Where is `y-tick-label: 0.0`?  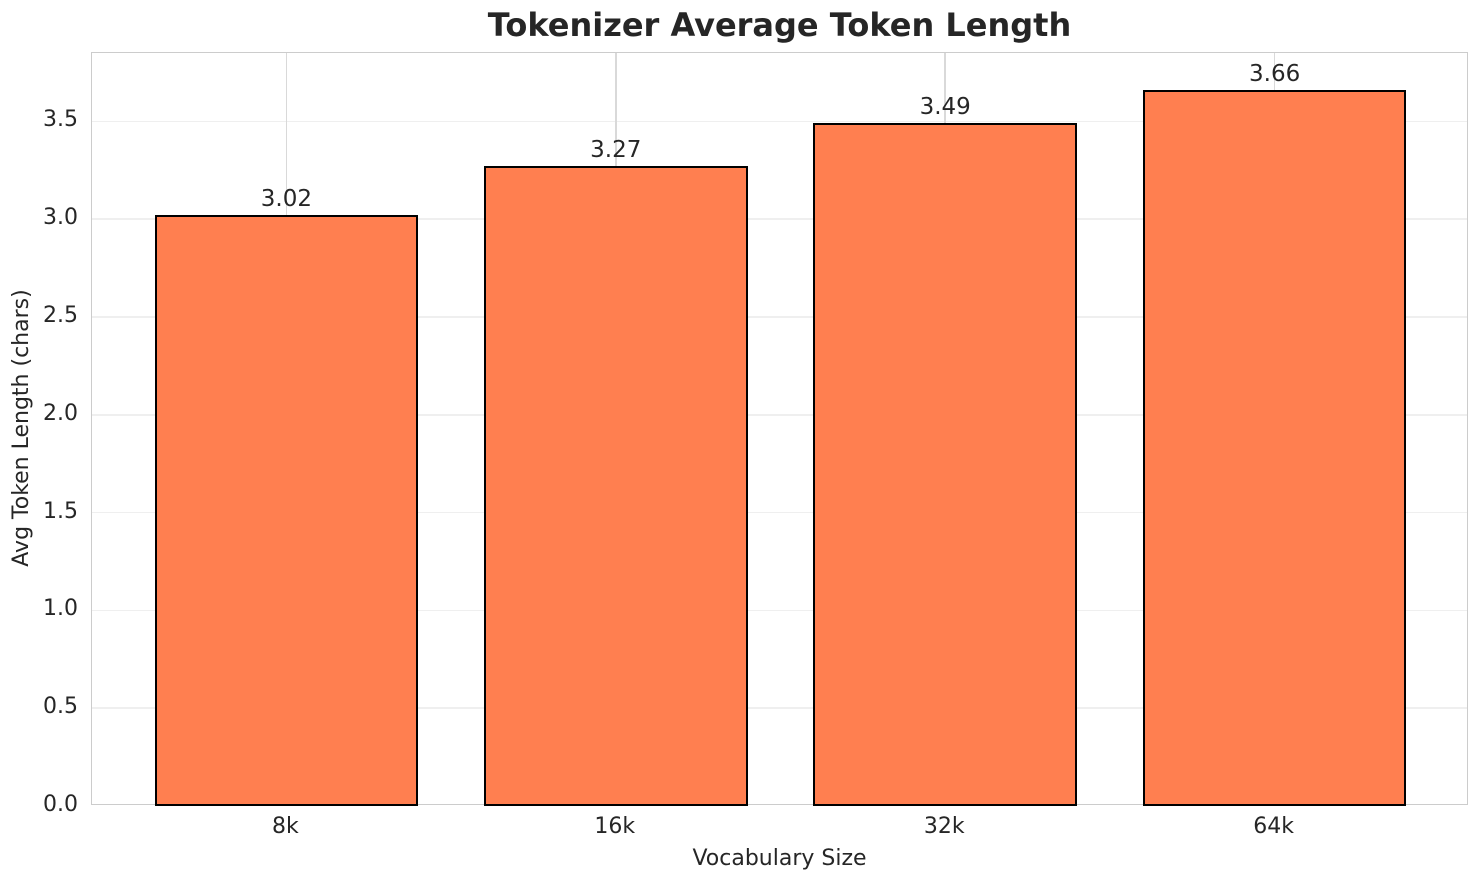 y-tick-label: 0.0 is located at coordinates (60, 804).